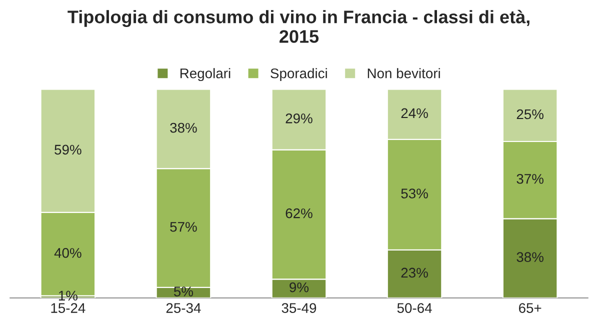 The width and height of the screenshot is (598, 331). Describe the element at coordinates (184, 291) in the screenshot. I see `data-label: 5%` at that location.